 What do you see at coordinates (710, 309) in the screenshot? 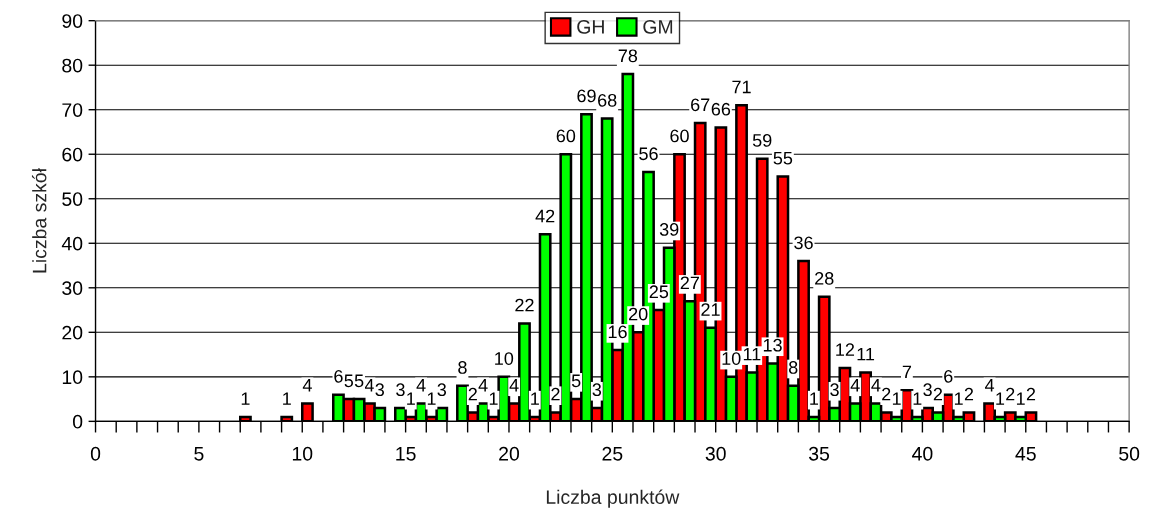
I see `data-label: 21` at bounding box center [710, 309].